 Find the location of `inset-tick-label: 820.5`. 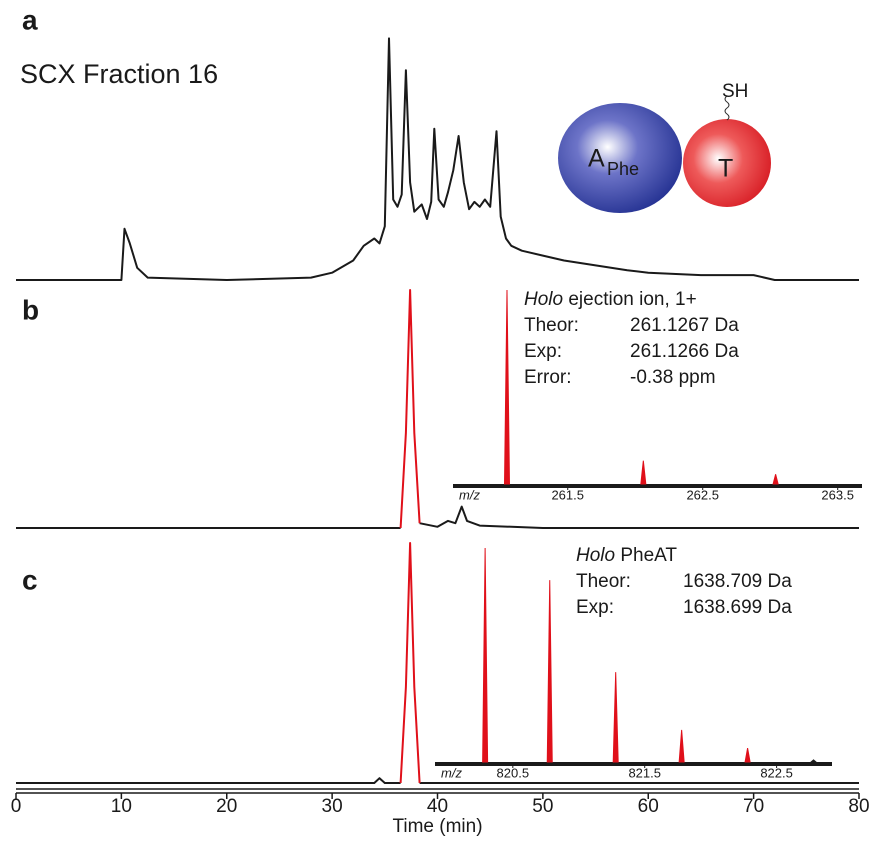

inset-tick-label: 820.5 is located at coordinates (513, 772).